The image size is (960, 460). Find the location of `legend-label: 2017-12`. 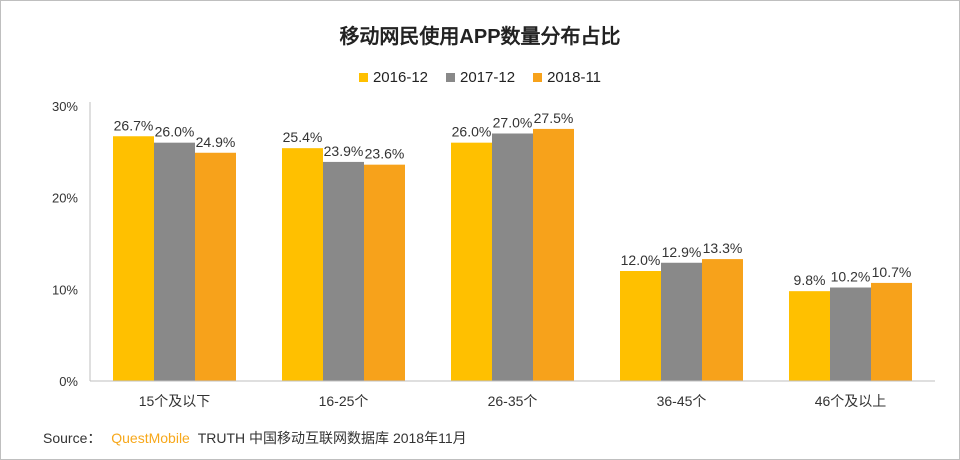

legend-label: 2017-12 is located at coordinates (488, 77).